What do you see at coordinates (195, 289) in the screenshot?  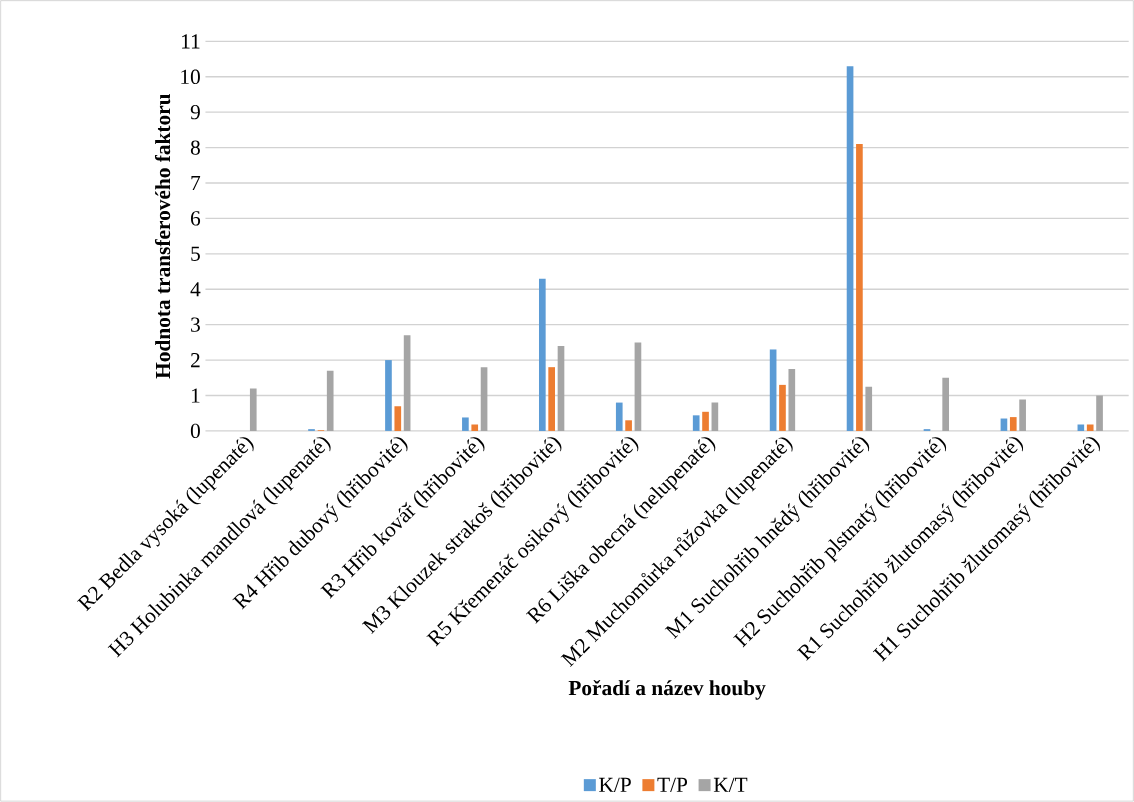 I see `y-tick-label: 4` at bounding box center [195, 289].